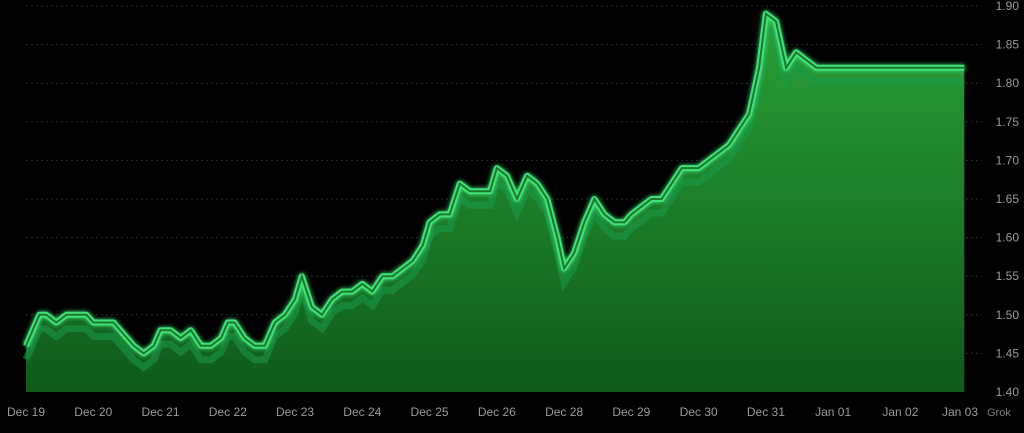 The image size is (1024, 433). What do you see at coordinates (1008, 238) in the screenshot?
I see `y-tick-label: 1.60` at bounding box center [1008, 238].